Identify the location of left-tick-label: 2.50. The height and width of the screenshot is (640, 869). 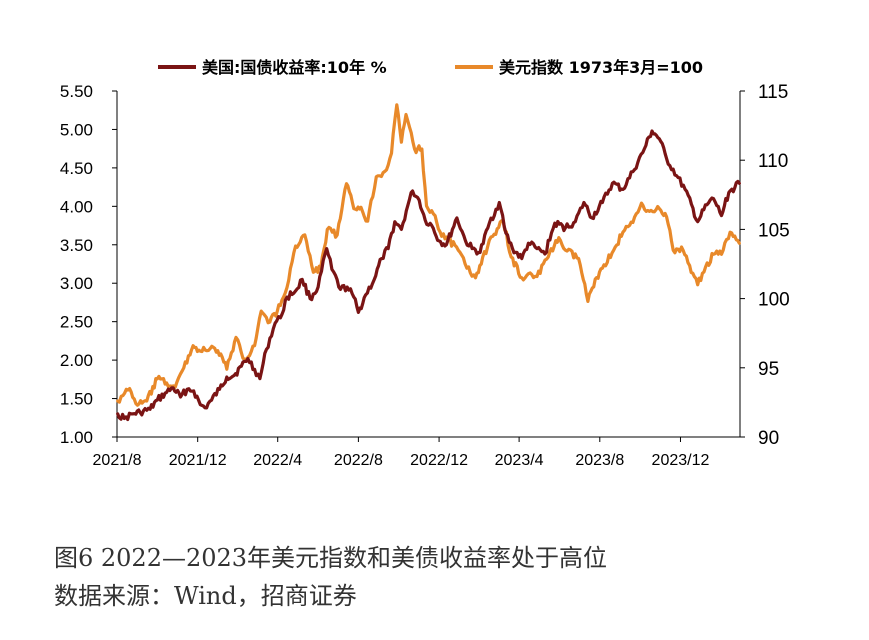
(76, 322).